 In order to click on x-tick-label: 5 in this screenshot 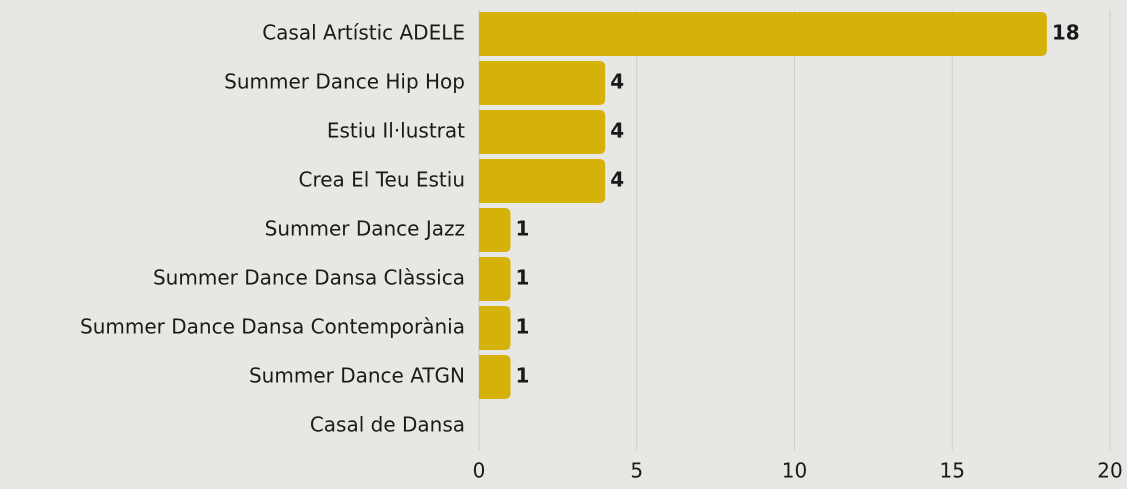, I will do `click(636, 471)`.